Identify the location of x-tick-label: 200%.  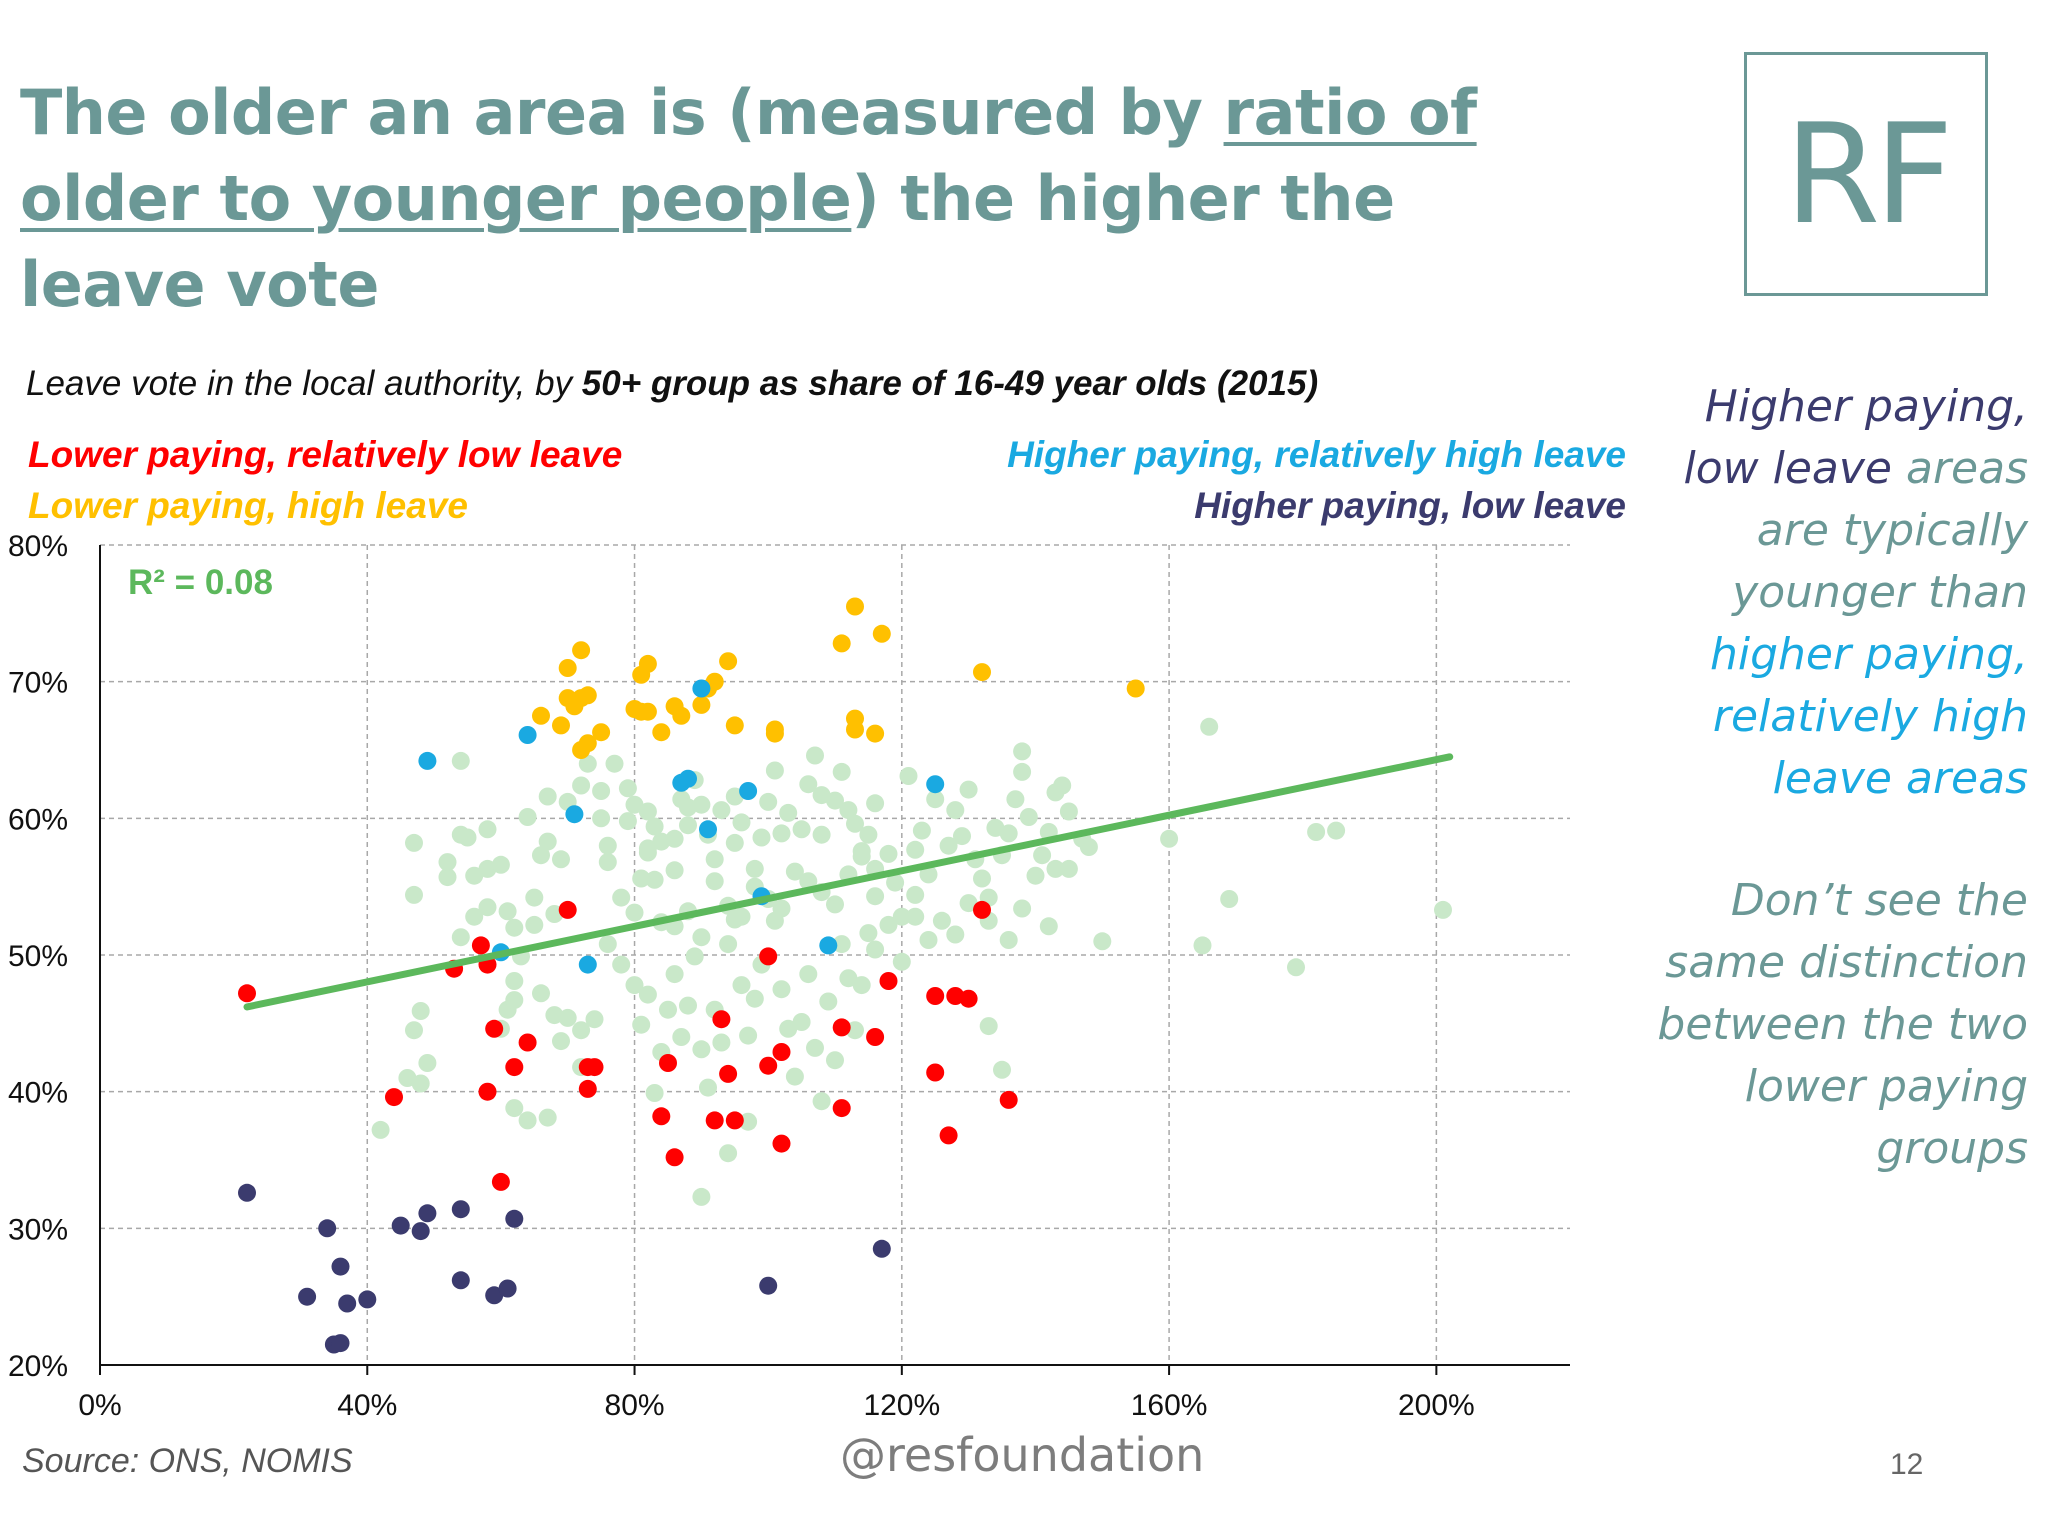
(1436, 1405).